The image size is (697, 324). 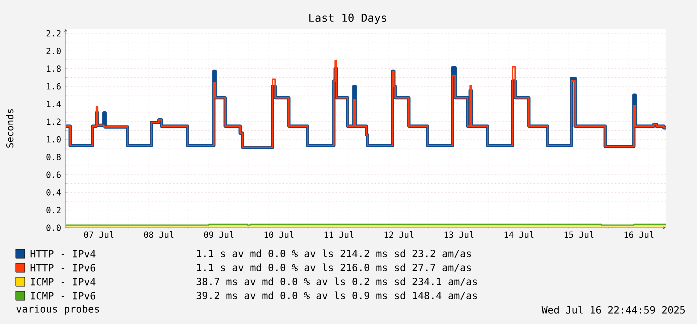 What do you see at coordinates (159, 235) in the screenshot?
I see `x-tick-label: 08 Jul` at bounding box center [159, 235].